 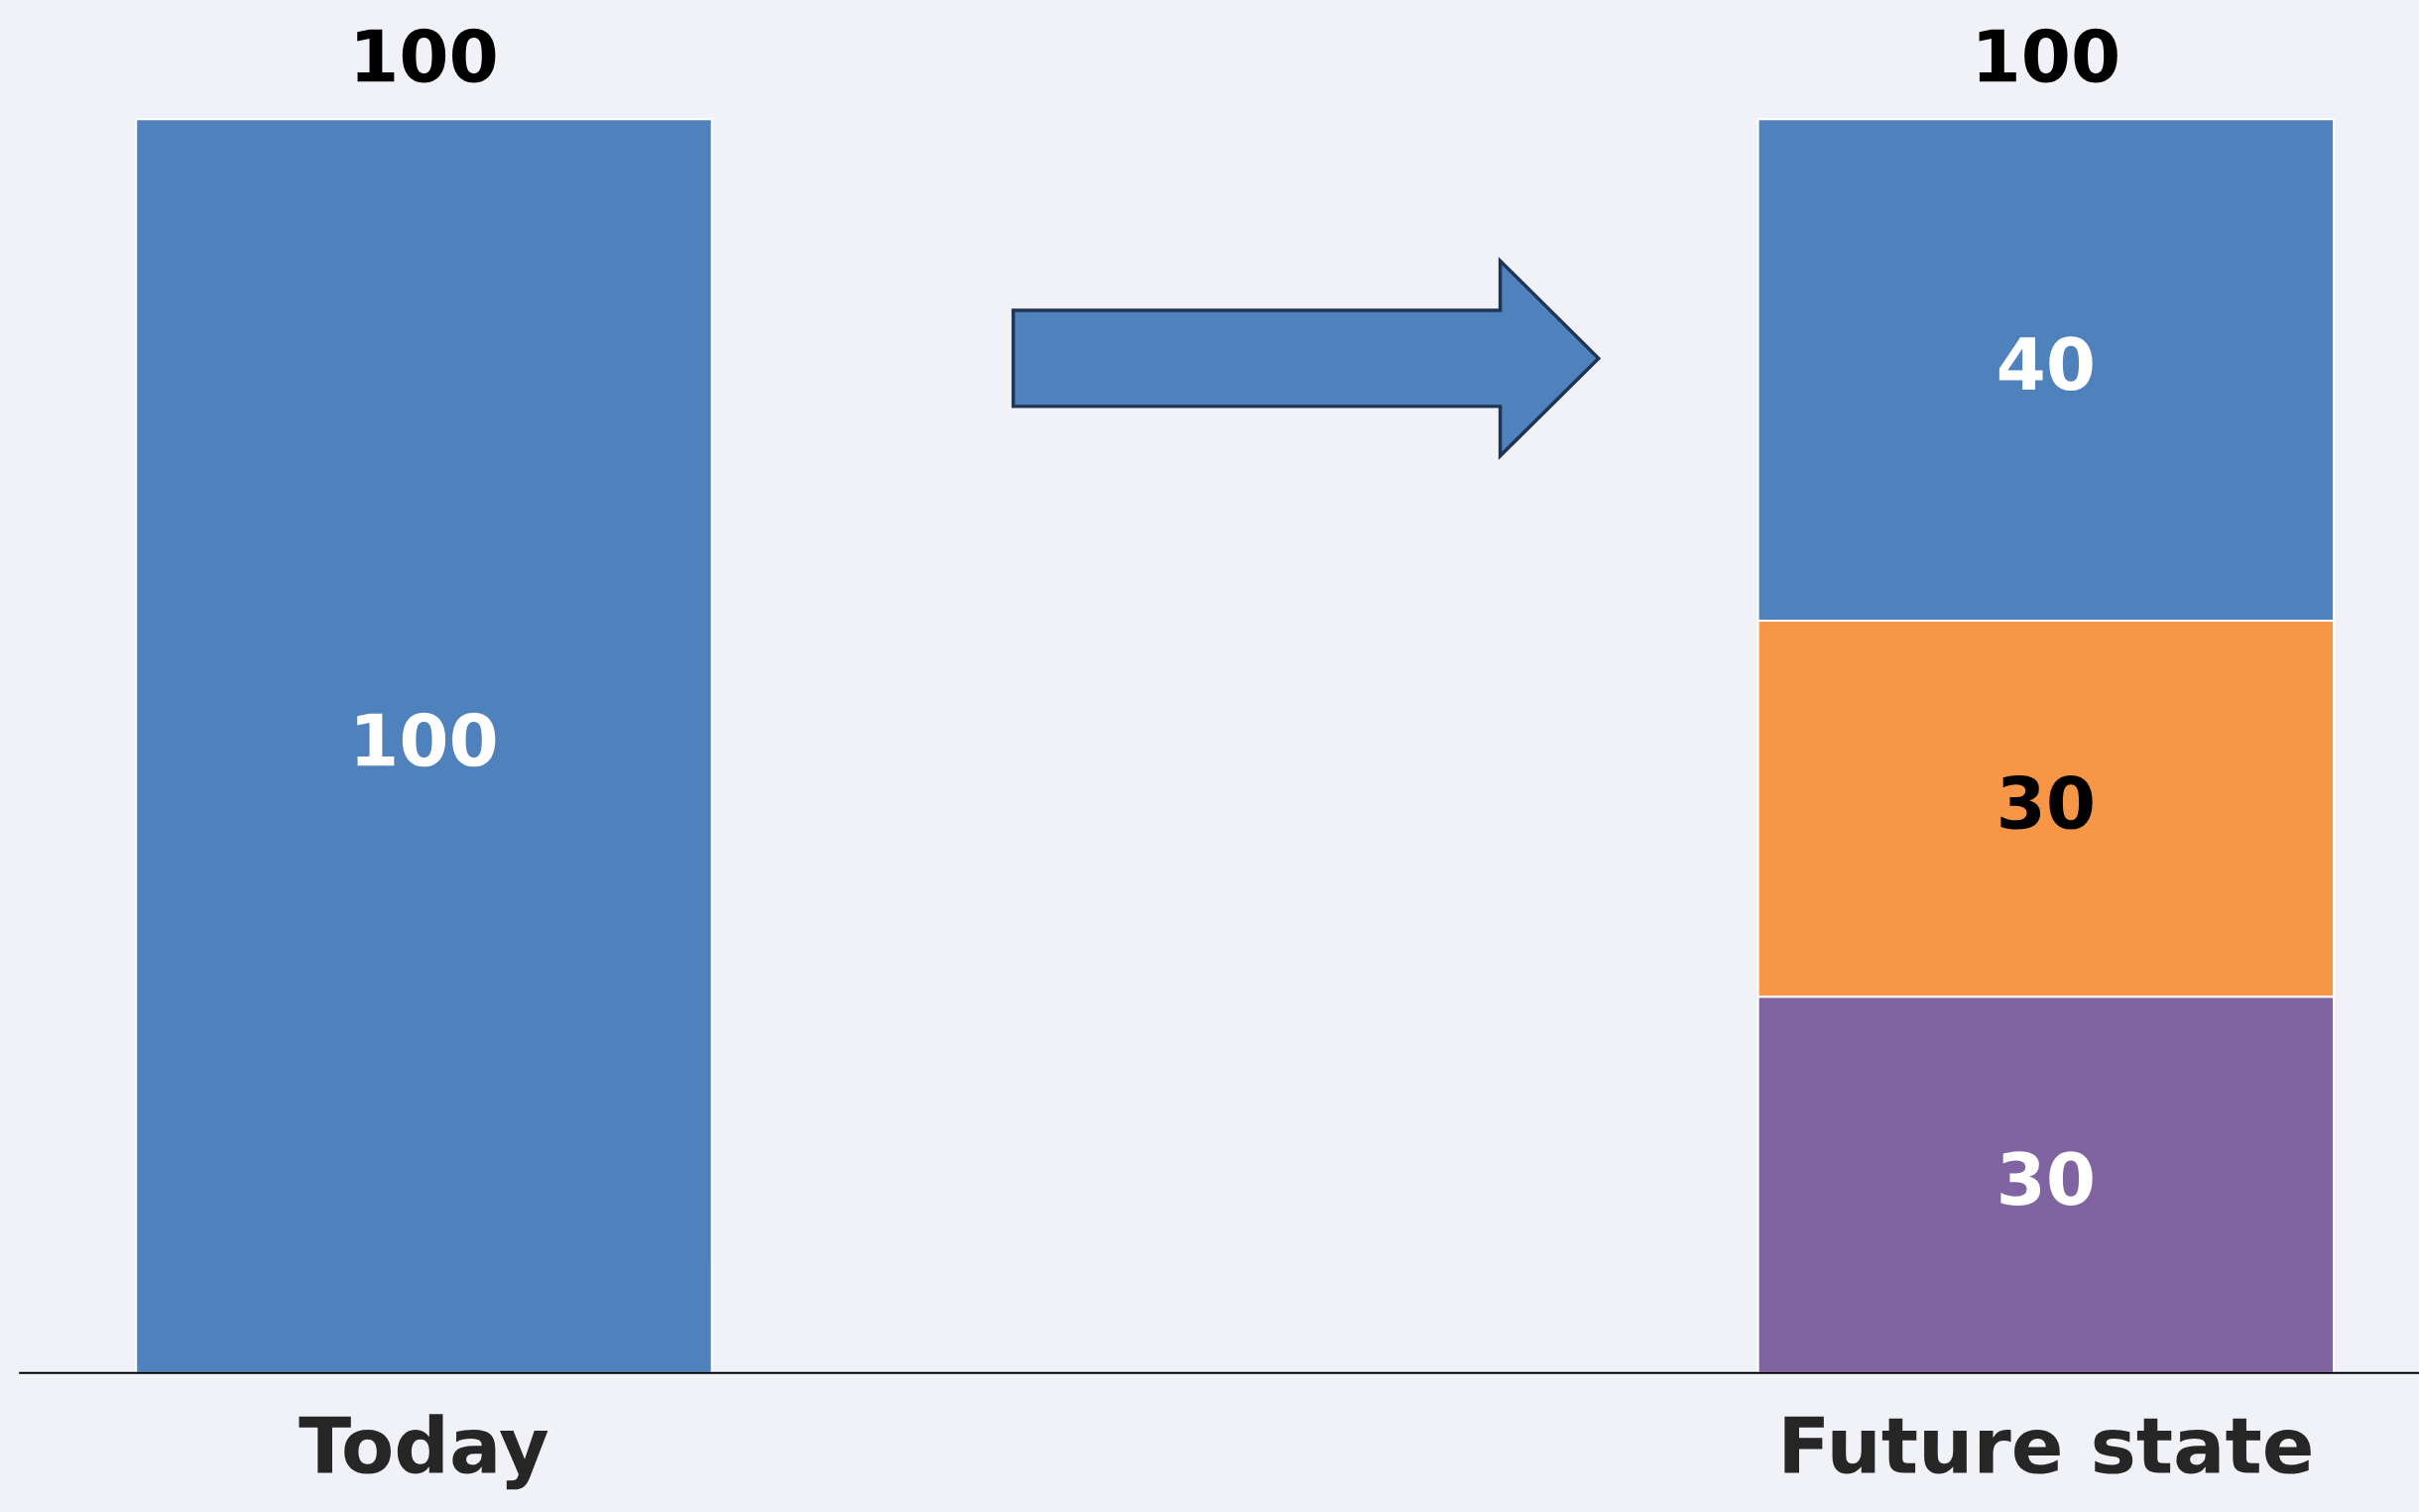 I want to click on data-label: 100, so click(x=426, y=739).